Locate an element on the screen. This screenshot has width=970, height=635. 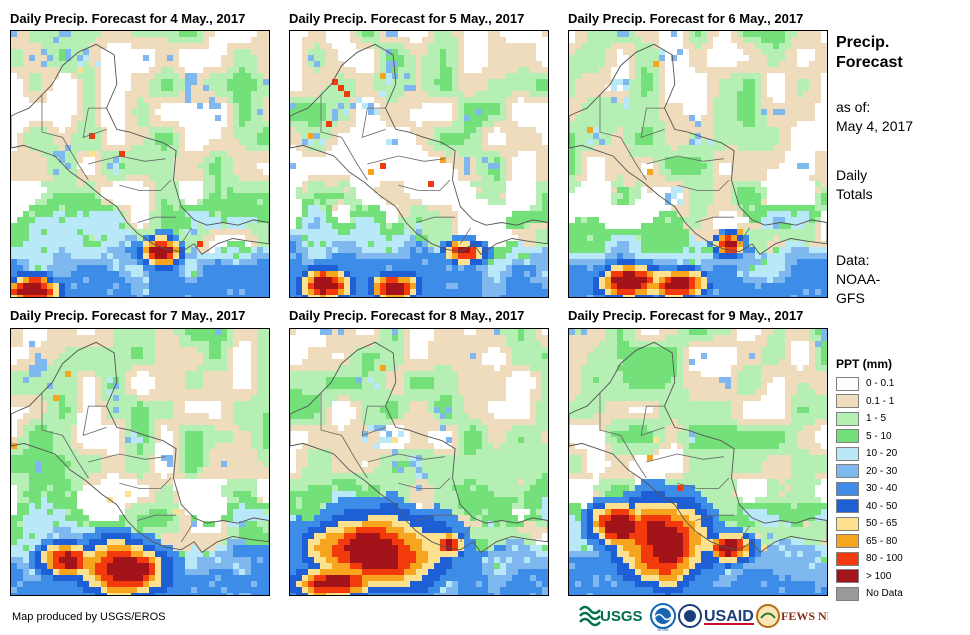
legend-item: 1 - 5 is located at coordinates (869, 419).